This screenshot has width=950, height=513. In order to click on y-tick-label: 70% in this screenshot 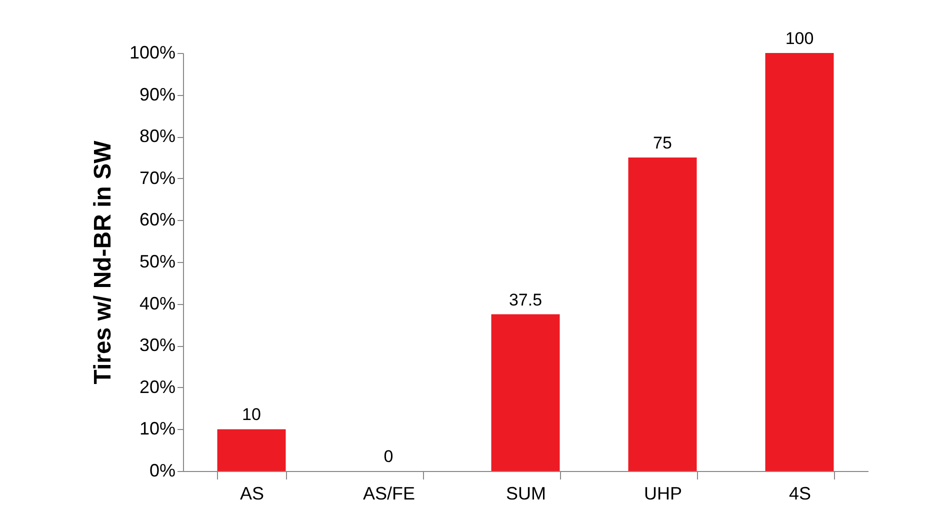, I will do `click(157, 178)`.